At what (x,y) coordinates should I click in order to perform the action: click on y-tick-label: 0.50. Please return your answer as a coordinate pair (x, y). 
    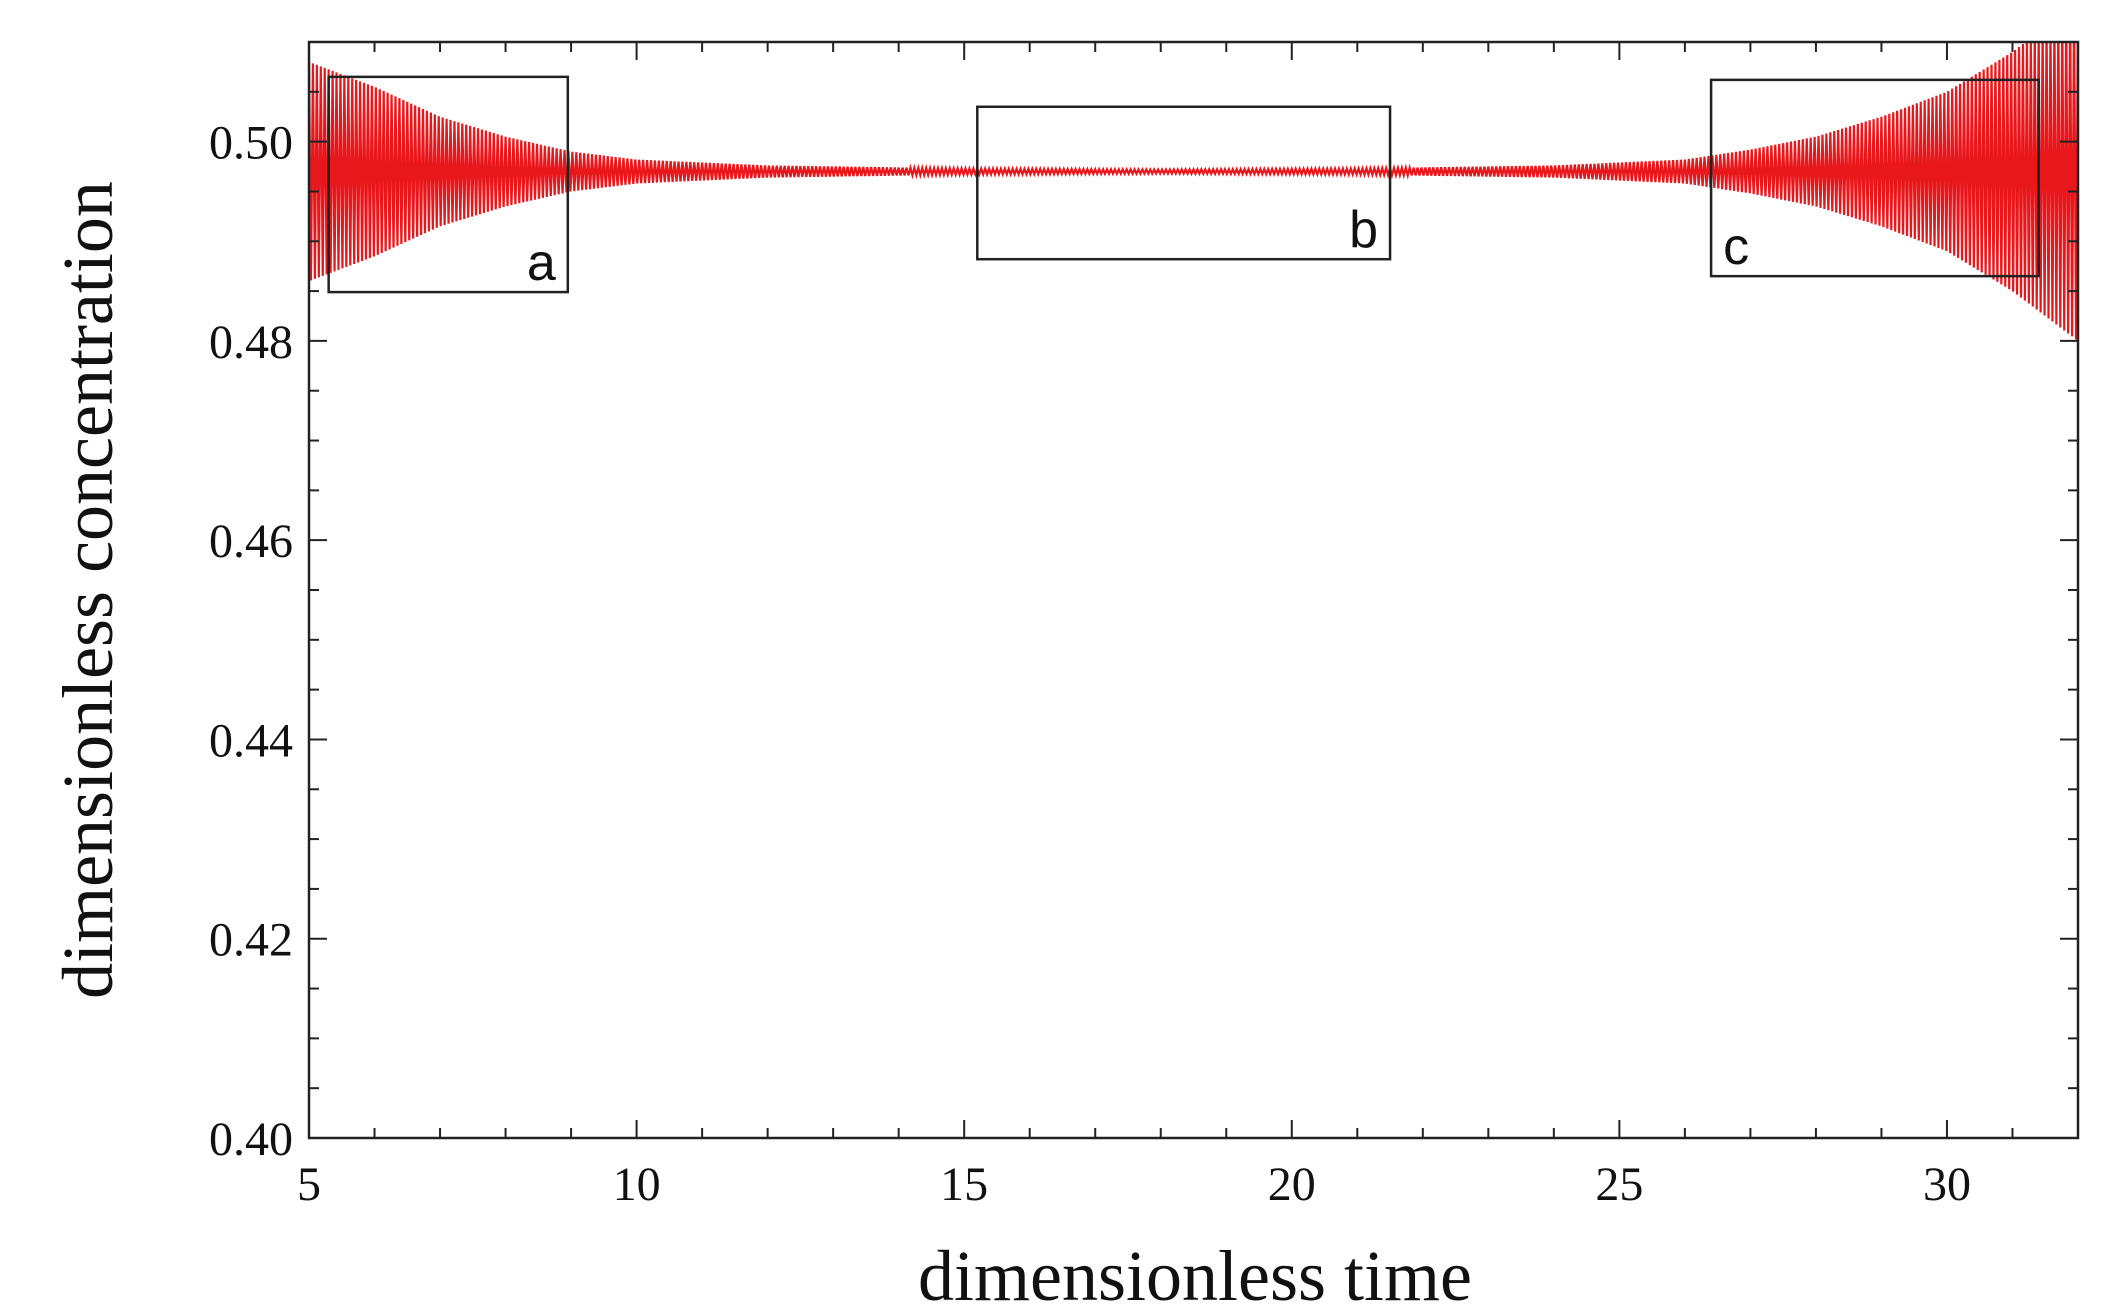
    Looking at the image, I should click on (251, 143).